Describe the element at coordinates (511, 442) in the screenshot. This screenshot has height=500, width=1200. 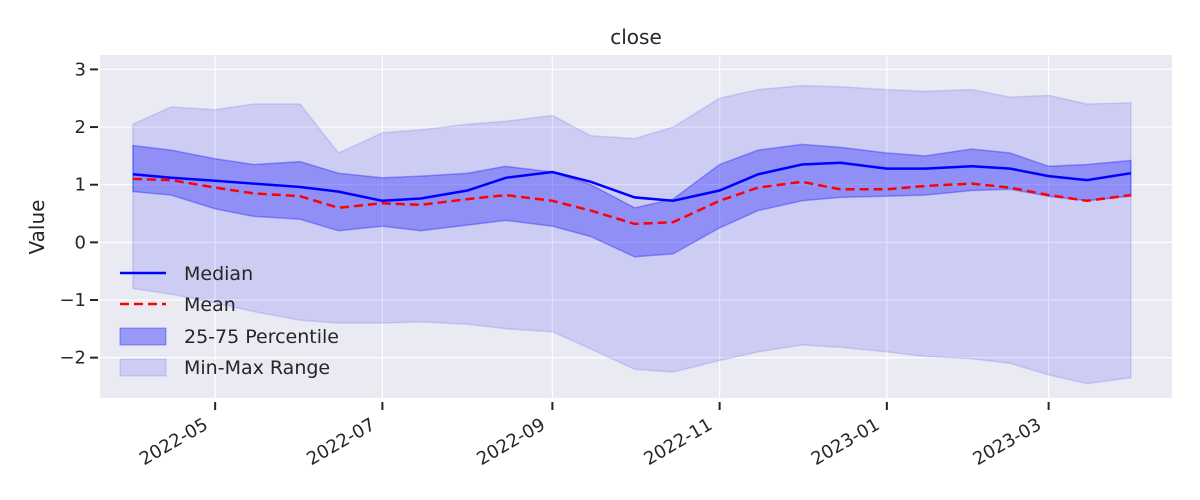
I see `x-tick-label: 2022-09` at that location.